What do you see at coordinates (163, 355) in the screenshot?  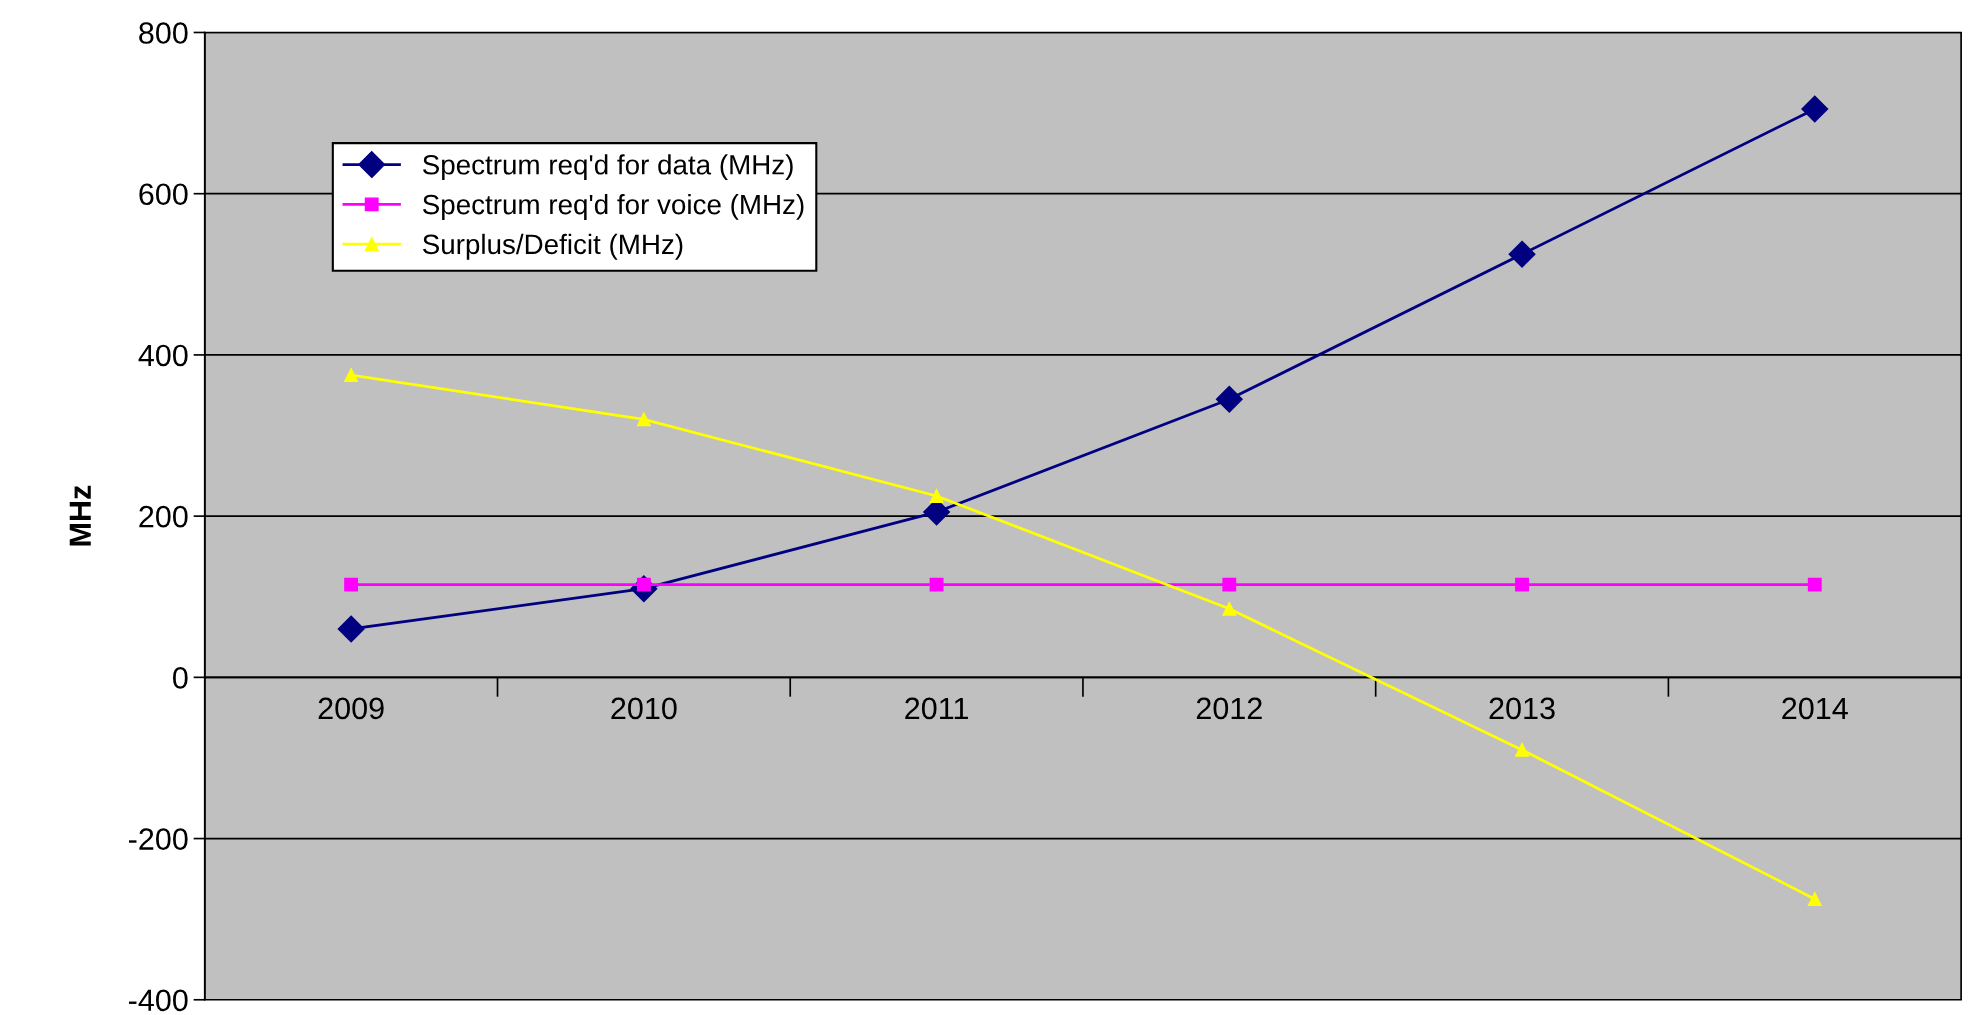 I see `y-tick-label: 400` at bounding box center [163, 355].